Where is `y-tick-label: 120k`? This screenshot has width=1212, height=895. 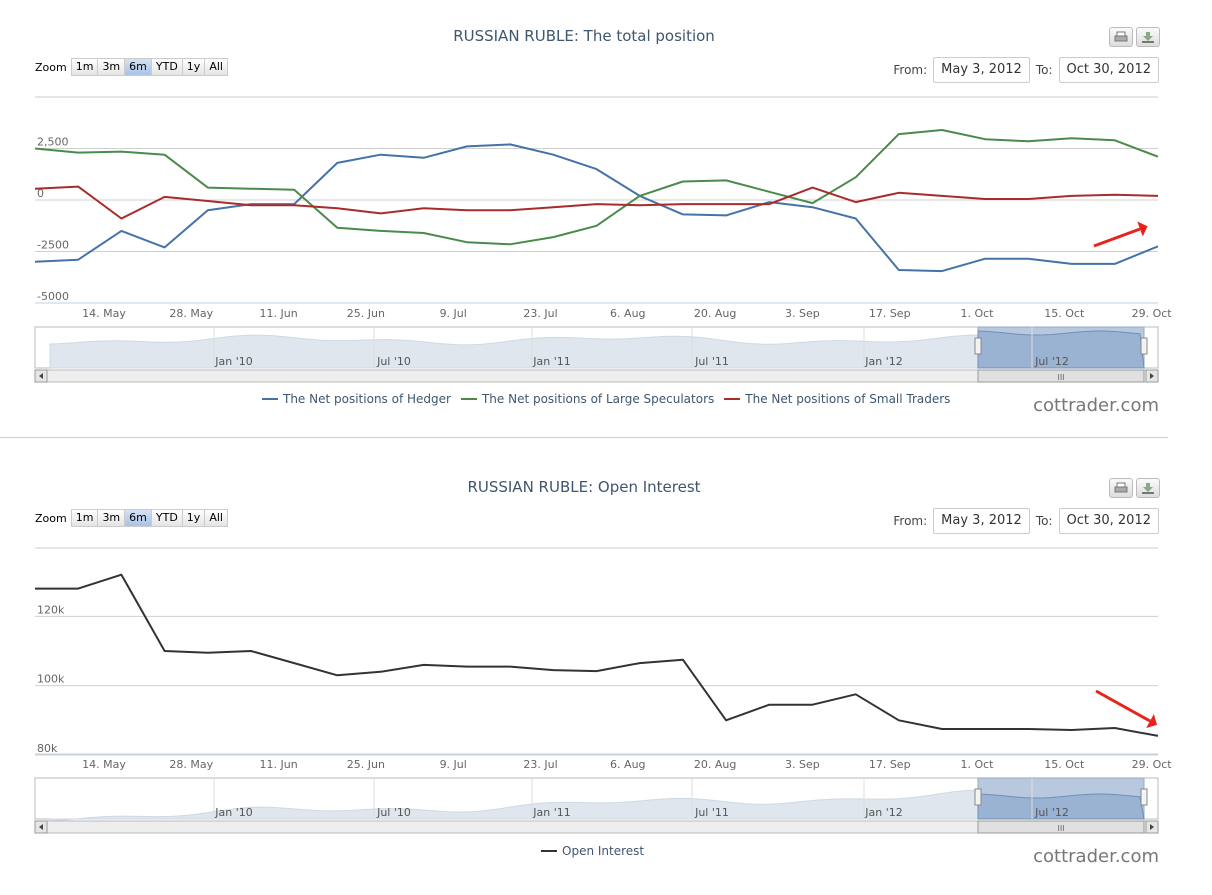
y-tick-label: 120k is located at coordinates (51, 609).